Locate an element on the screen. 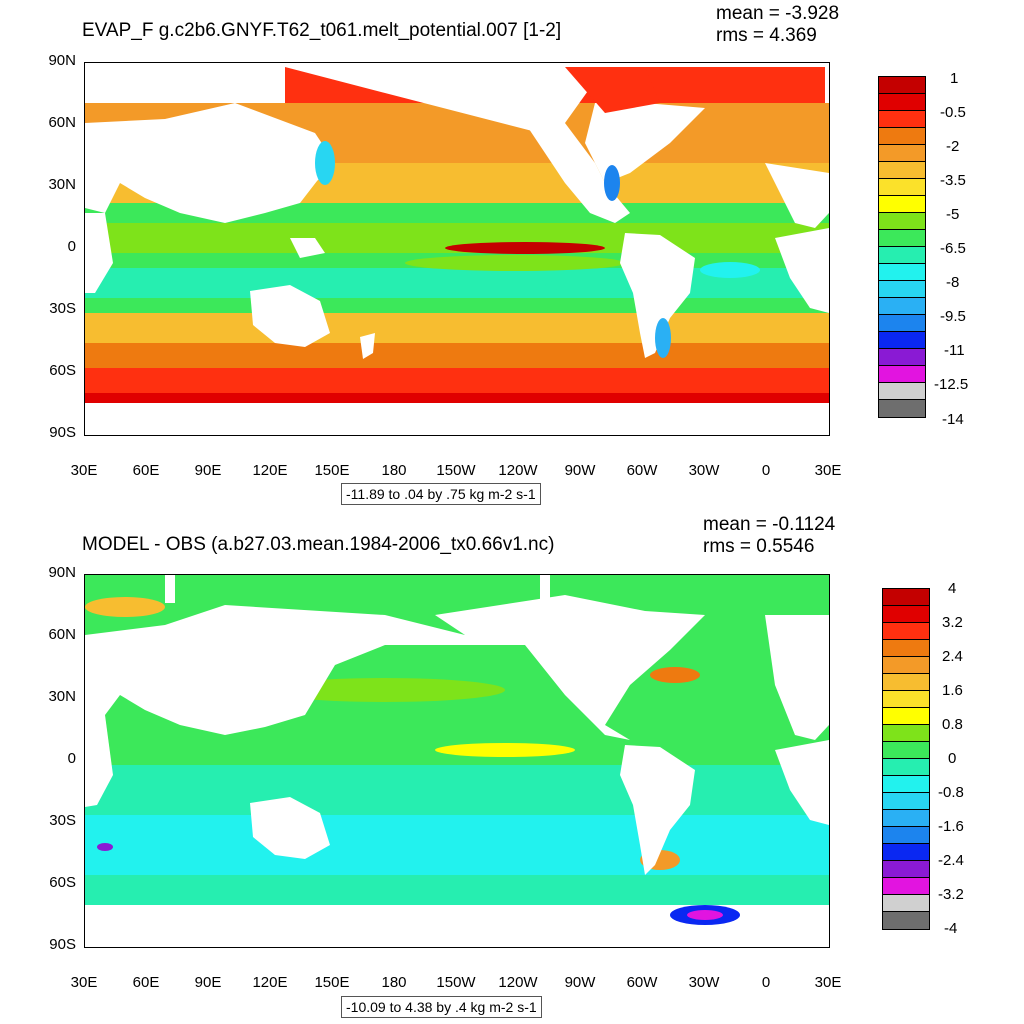  bottom-colorbar-label: -1.6 is located at coordinates (951, 826).